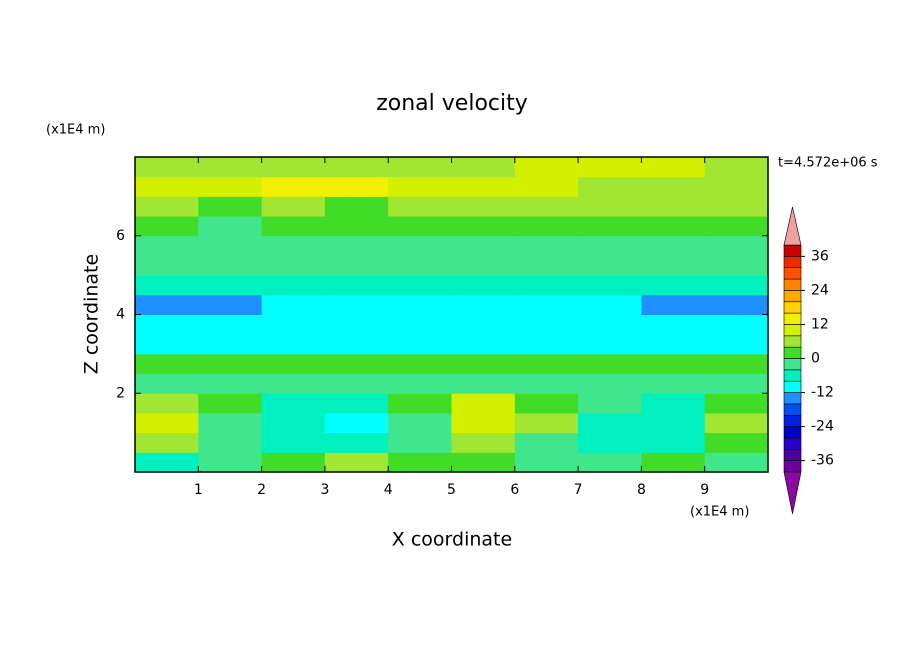  I want to click on y-tick-label: 6, so click(120, 236).